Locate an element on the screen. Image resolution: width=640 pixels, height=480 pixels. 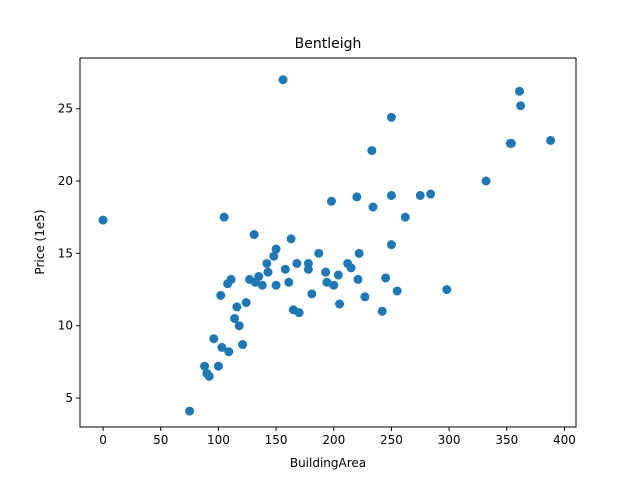
y-tick-label: 15 is located at coordinates (65, 253).